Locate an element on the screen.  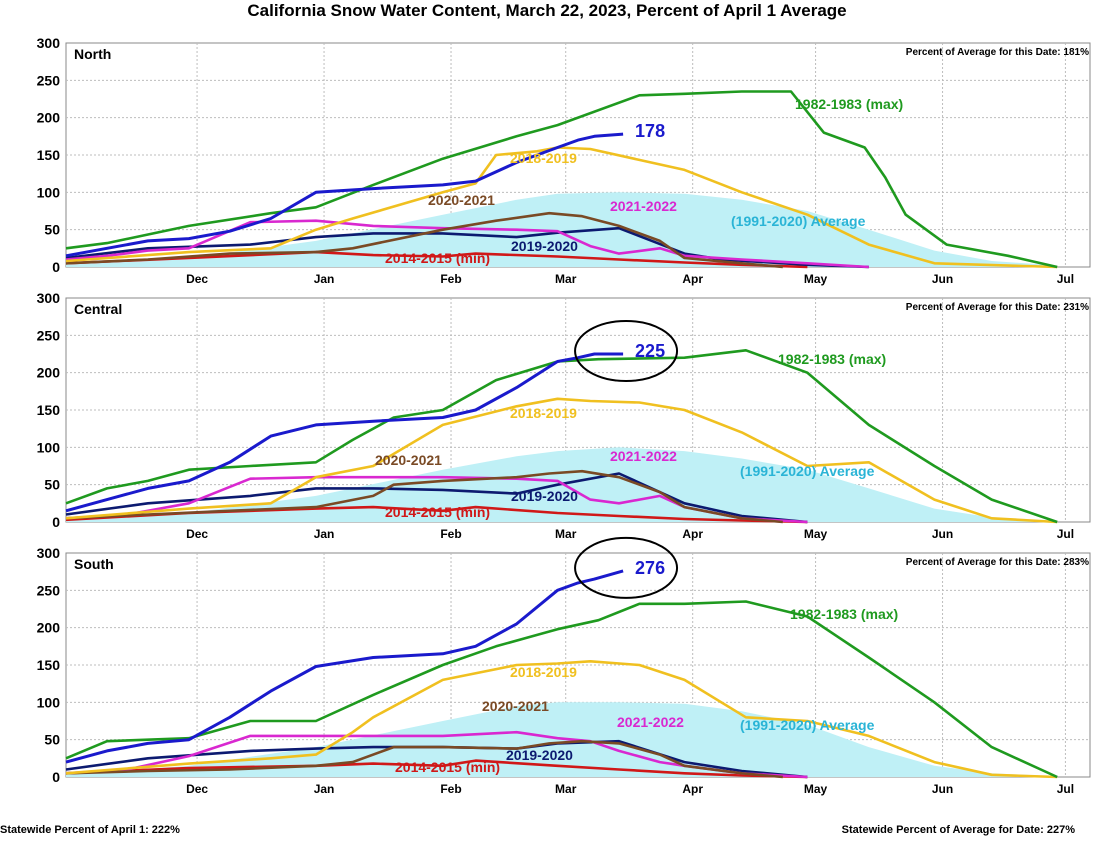
footer-statewide-april1: Statewide Percent of April 1: 222% is located at coordinates (90, 830).